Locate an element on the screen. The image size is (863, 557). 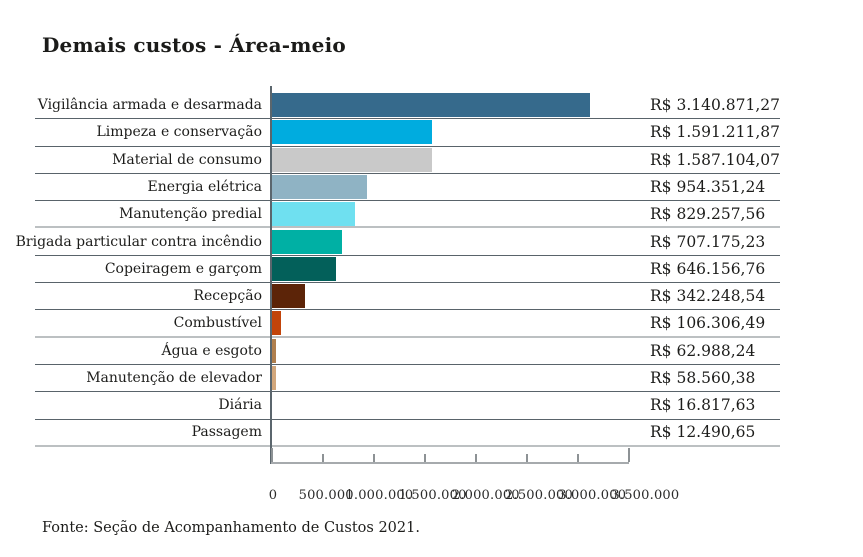
chart-row: Material de consumo R$ 1.587.104,07 is located at coordinates (407, 160).